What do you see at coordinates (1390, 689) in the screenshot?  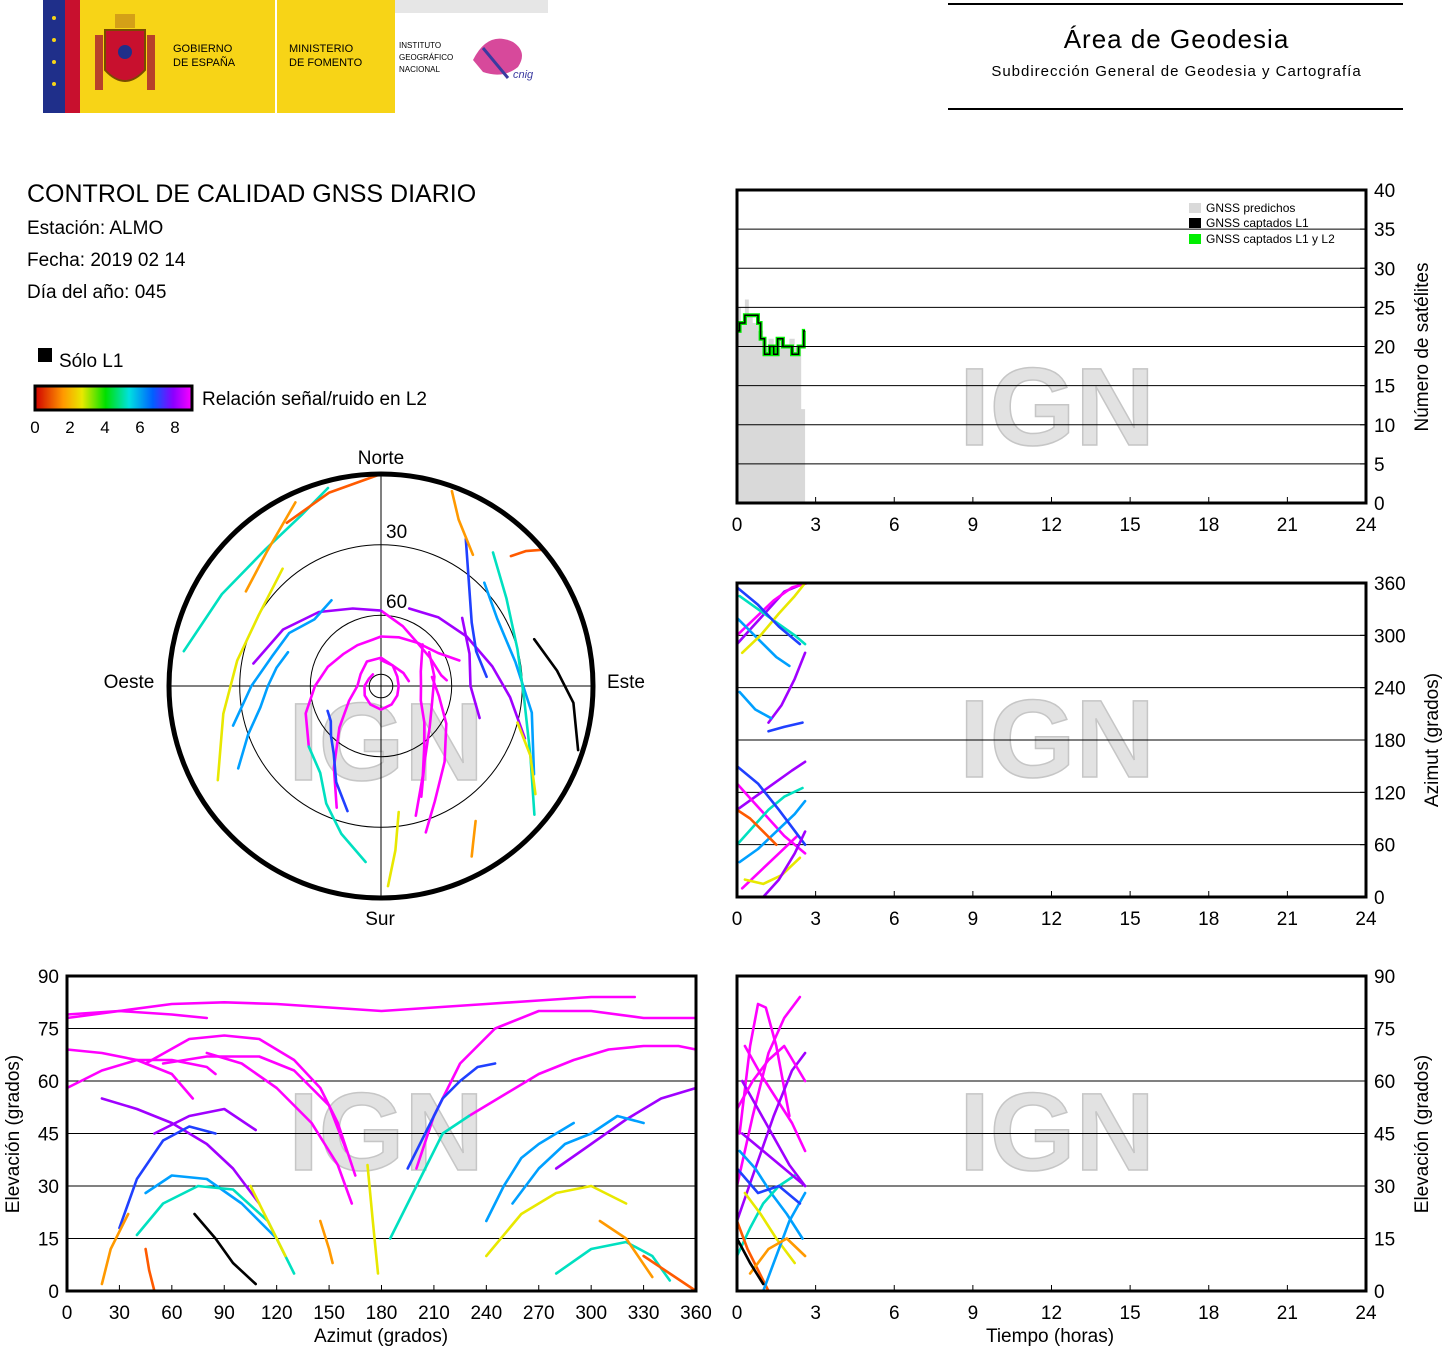 I see `azimuth-ytick-label: 240` at bounding box center [1390, 689].